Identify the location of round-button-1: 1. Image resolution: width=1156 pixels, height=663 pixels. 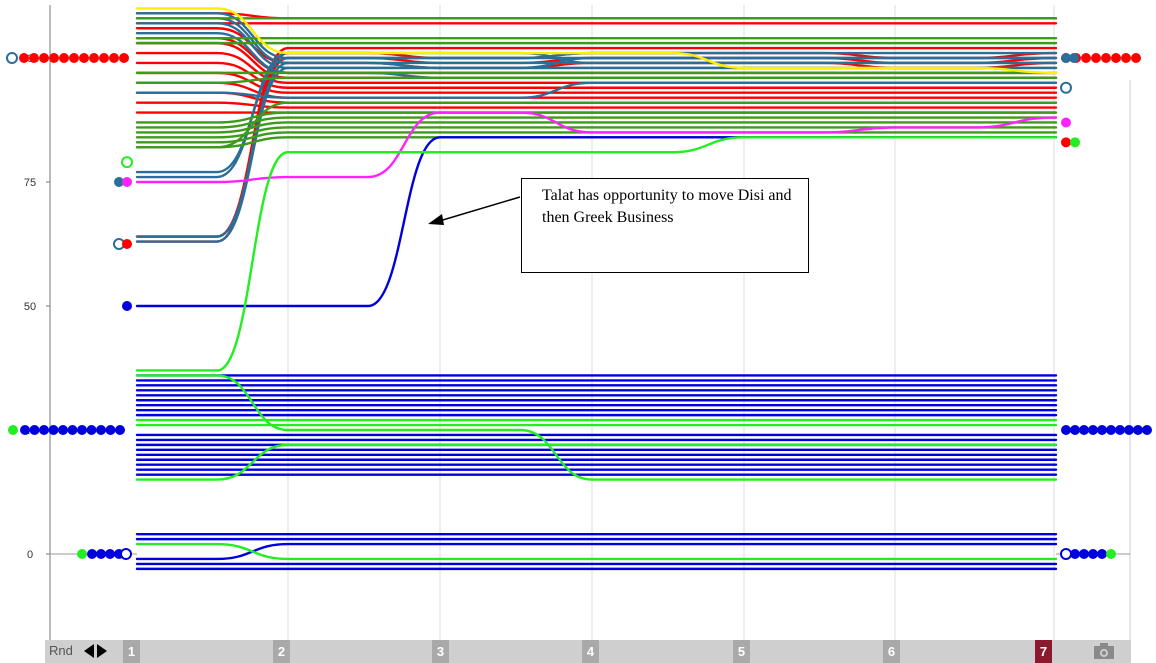
(131, 651).